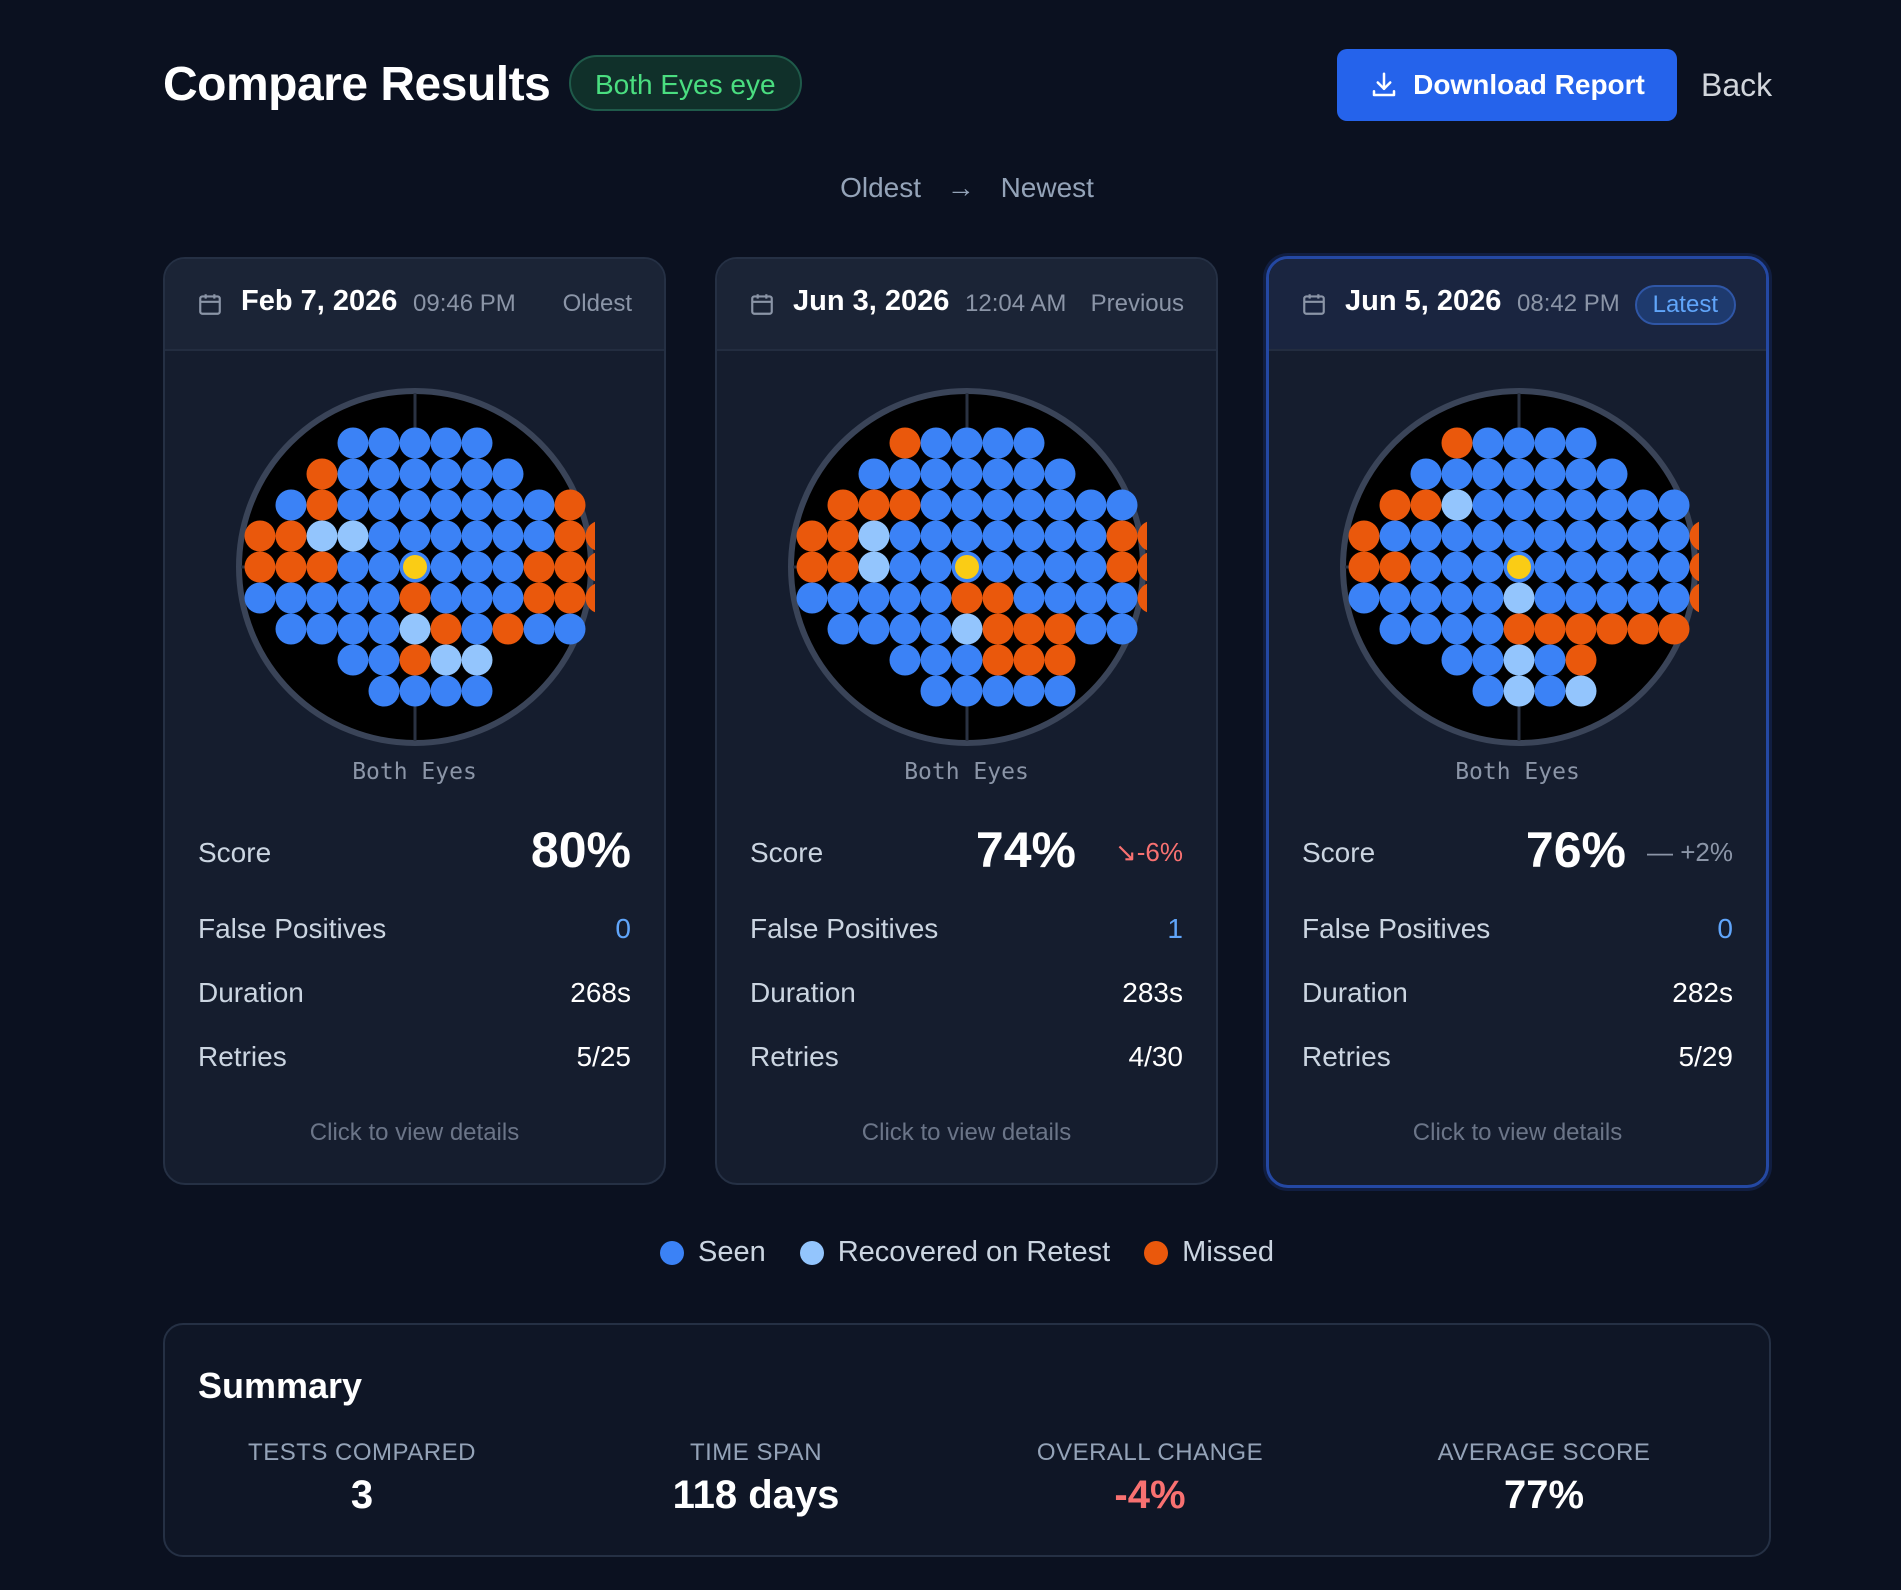 The height and width of the screenshot is (1590, 1901). Describe the element at coordinates (580, 850) in the screenshot. I see `score-value: 80%` at that location.